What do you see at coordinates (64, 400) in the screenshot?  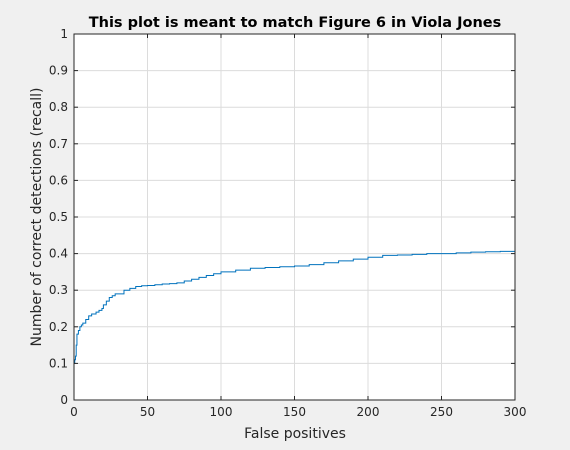 I see `y-tick-label: 0` at bounding box center [64, 400].